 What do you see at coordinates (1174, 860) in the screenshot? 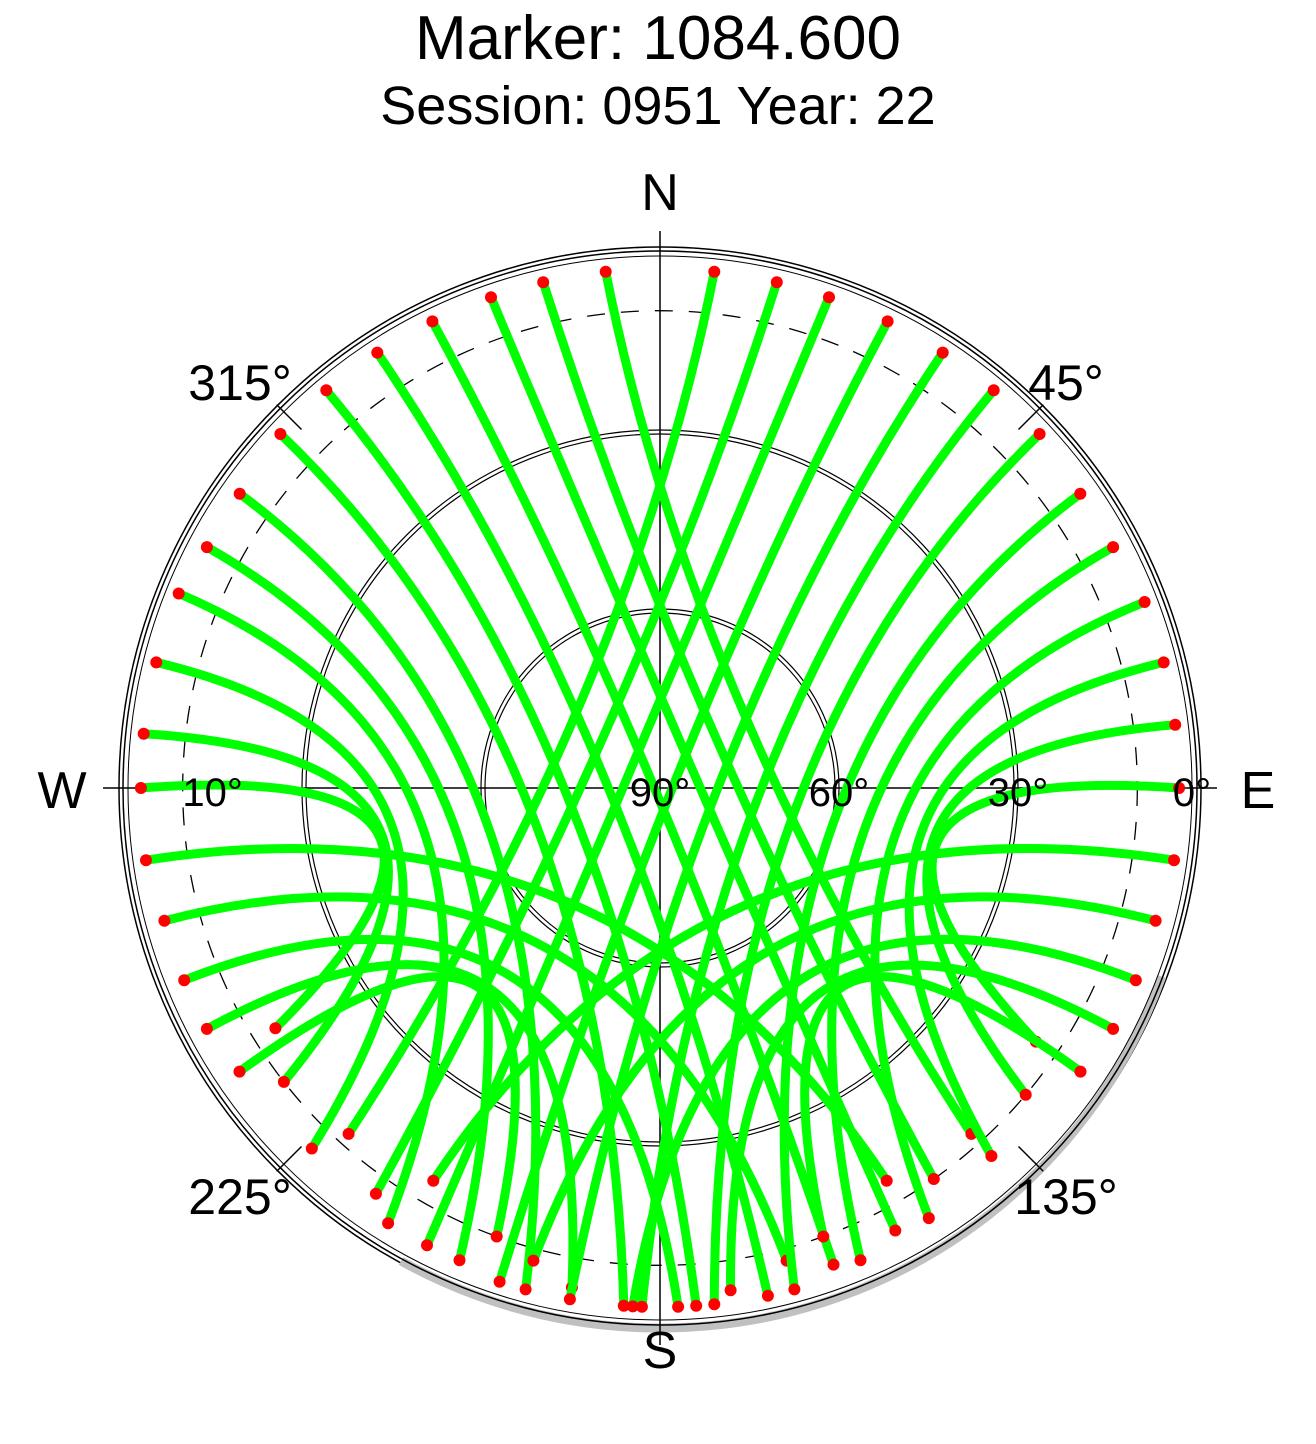
I see `track-31-start-point` at bounding box center [1174, 860].